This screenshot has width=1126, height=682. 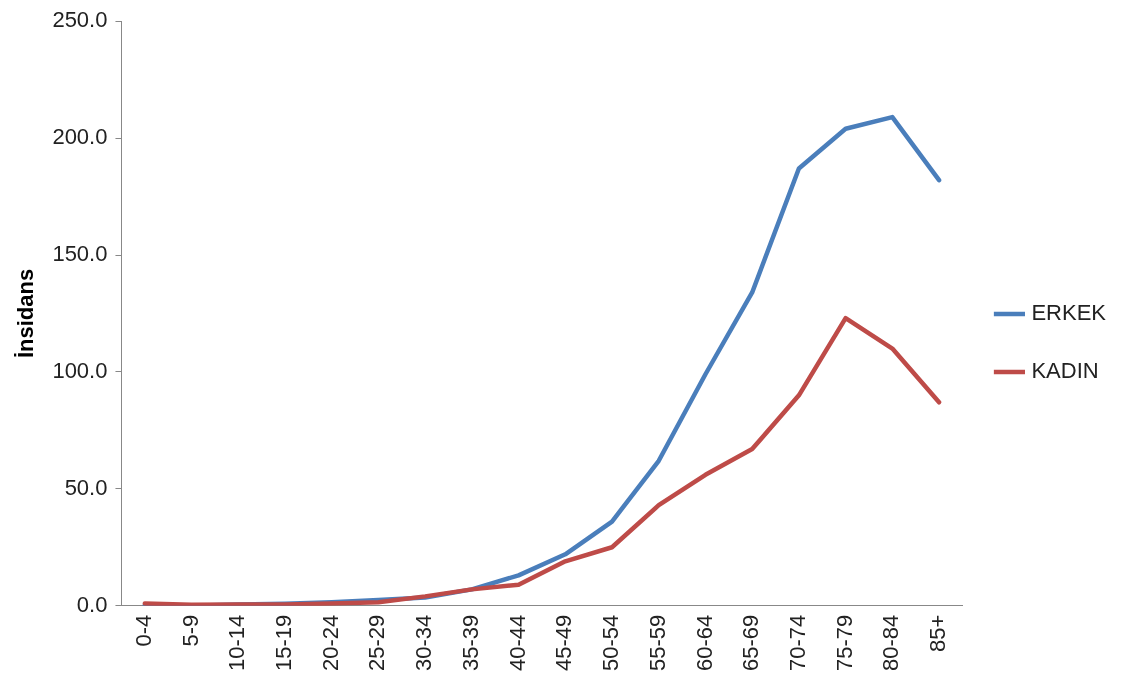 What do you see at coordinates (92, 604) in the screenshot?
I see `y-tick-label: 0.0` at bounding box center [92, 604].